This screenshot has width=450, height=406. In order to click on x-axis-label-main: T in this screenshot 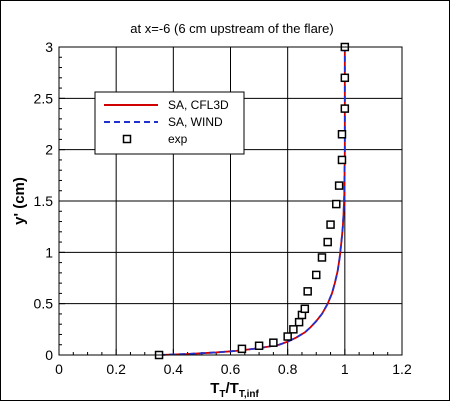, I will do `click(214, 388)`.